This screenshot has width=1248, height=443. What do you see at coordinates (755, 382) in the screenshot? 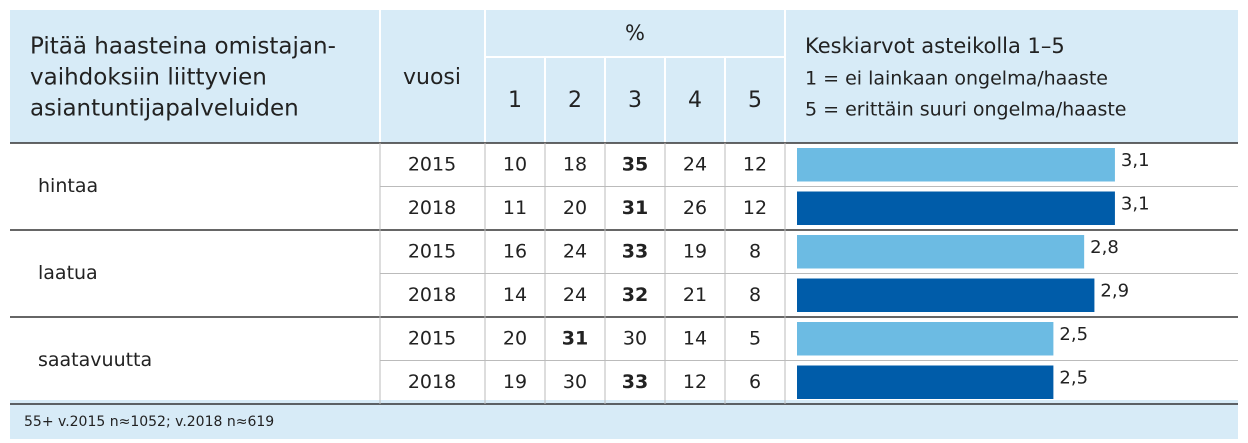
I see `percent-value: 6` at bounding box center [755, 382].